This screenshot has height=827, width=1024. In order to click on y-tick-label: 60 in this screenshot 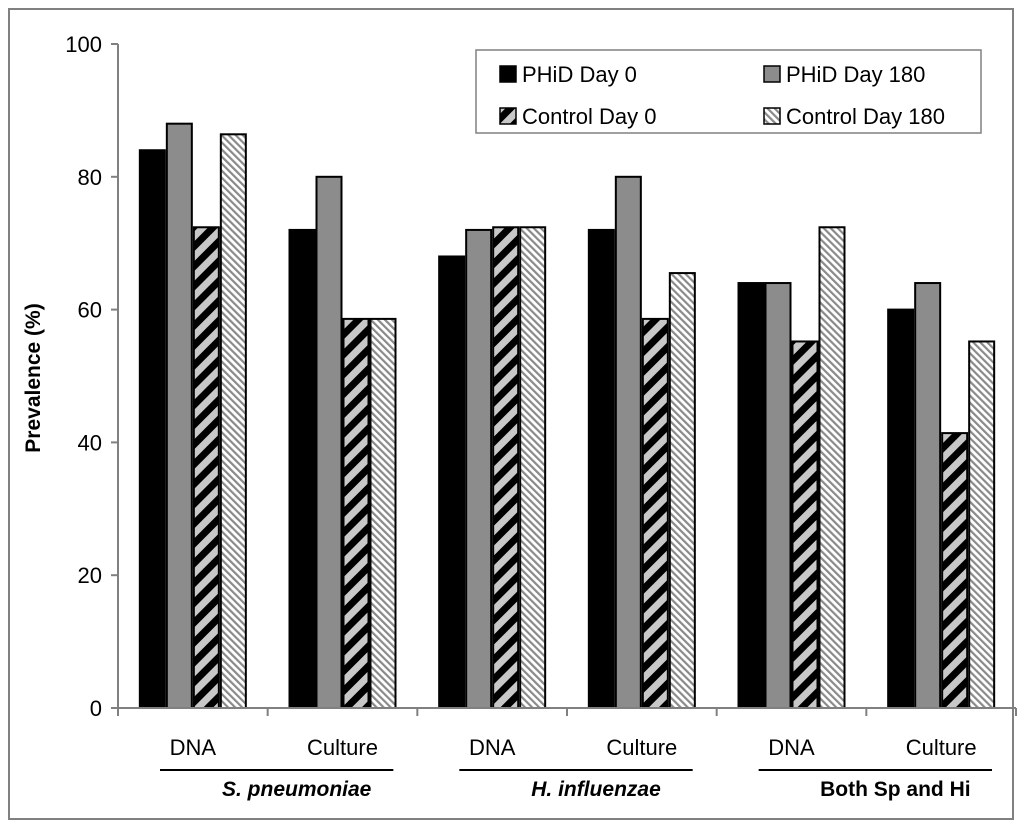, I will do `click(90, 310)`.